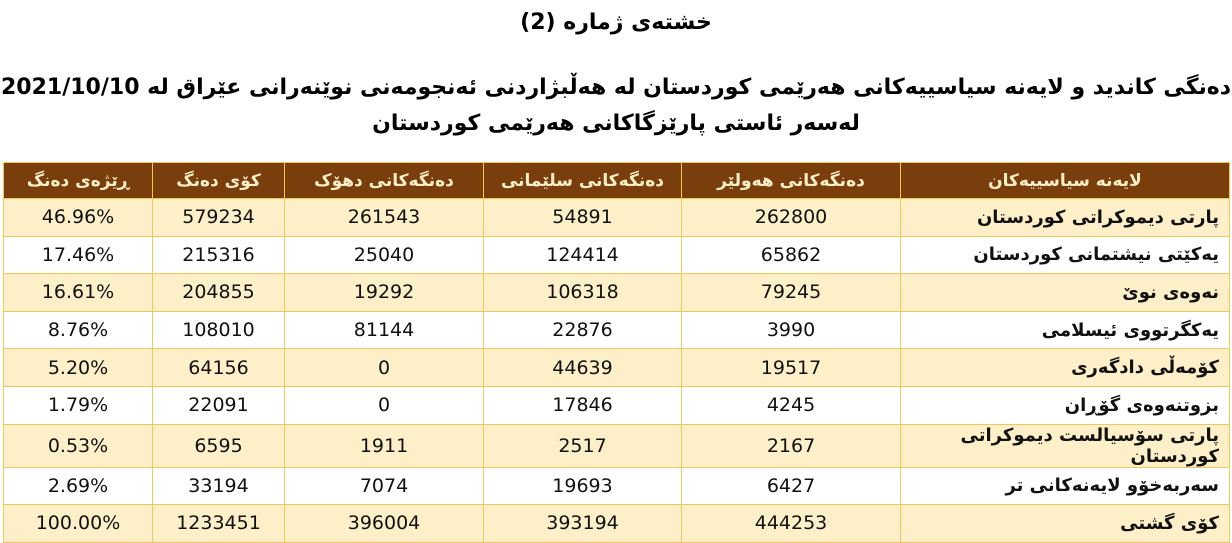  Describe the element at coordinates (1065, 523) in the screenshot. I see `party-name-cell: کۆی گشتی` at that location.